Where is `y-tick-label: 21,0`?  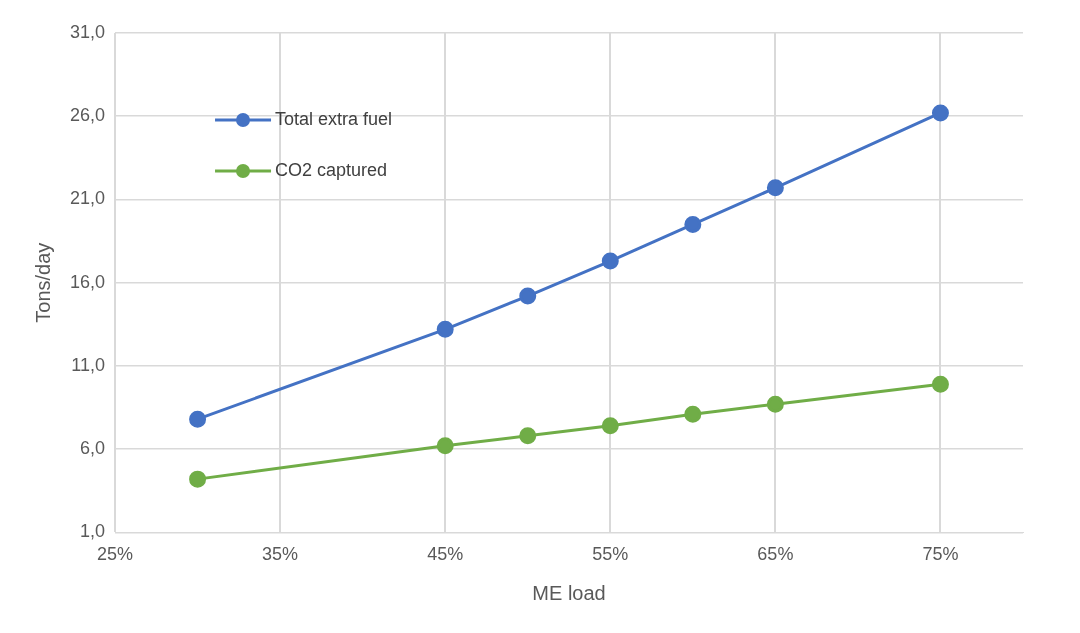
y-tick-label: 21,0 is located at coordinates (87, 198).